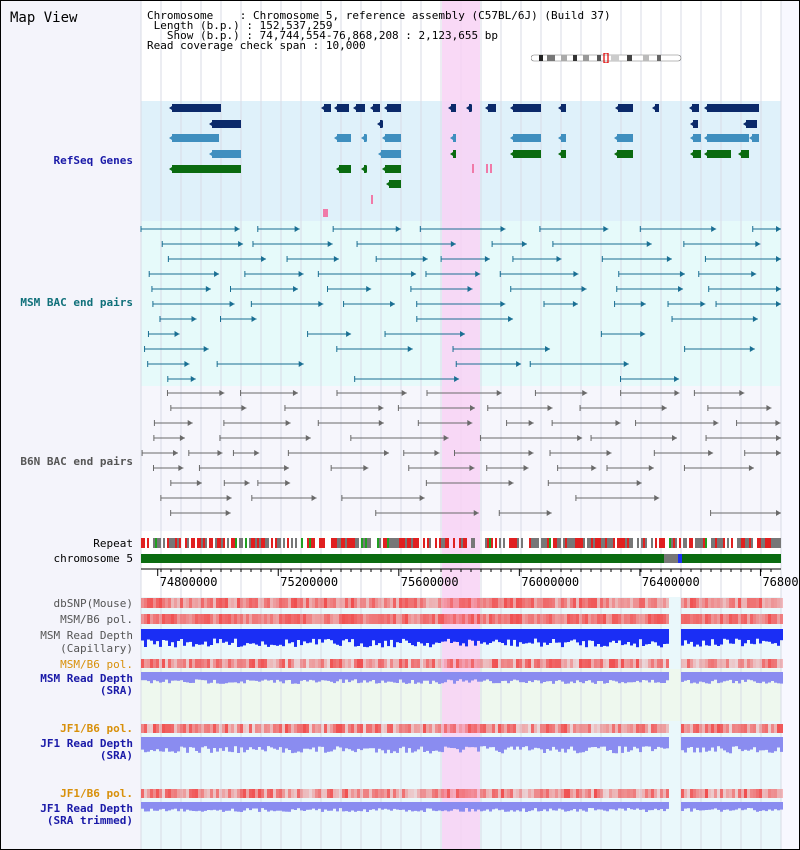 This screenshot has width=800, height=850. What do you see at coordinates (86, 678) in the screenshot?
I see `track-label-msm-depth-sra: MSM Read Depth` at bounding box center [86, 678].